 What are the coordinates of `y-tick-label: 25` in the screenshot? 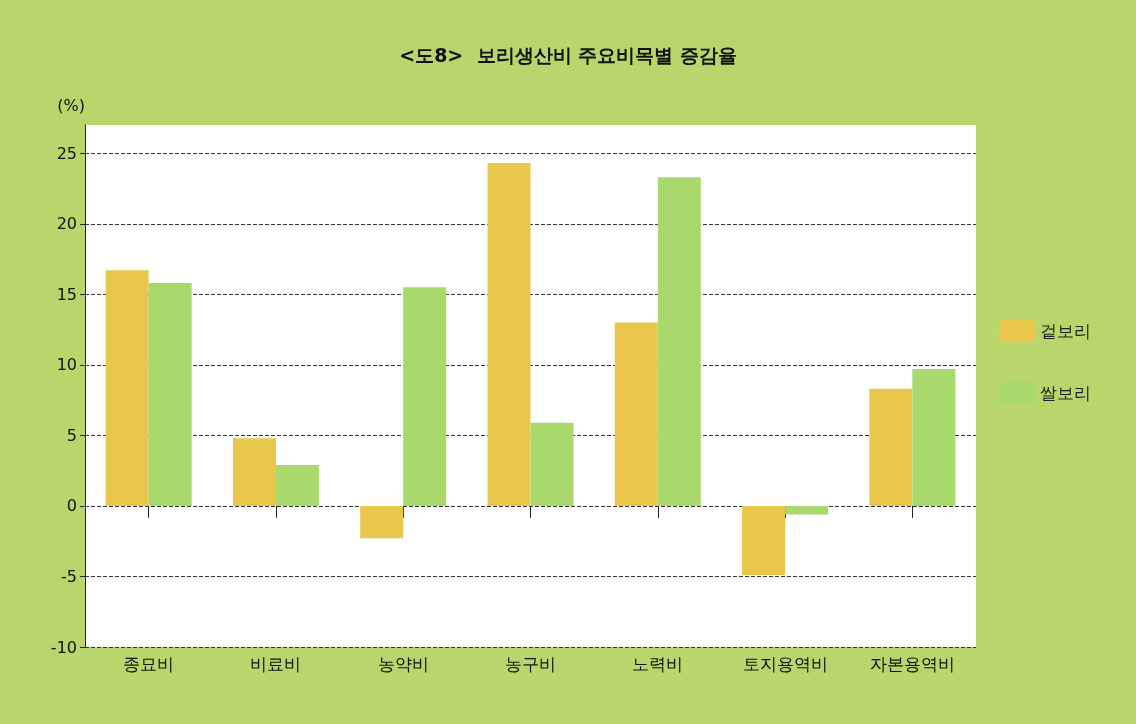 It's located at (66, 153).